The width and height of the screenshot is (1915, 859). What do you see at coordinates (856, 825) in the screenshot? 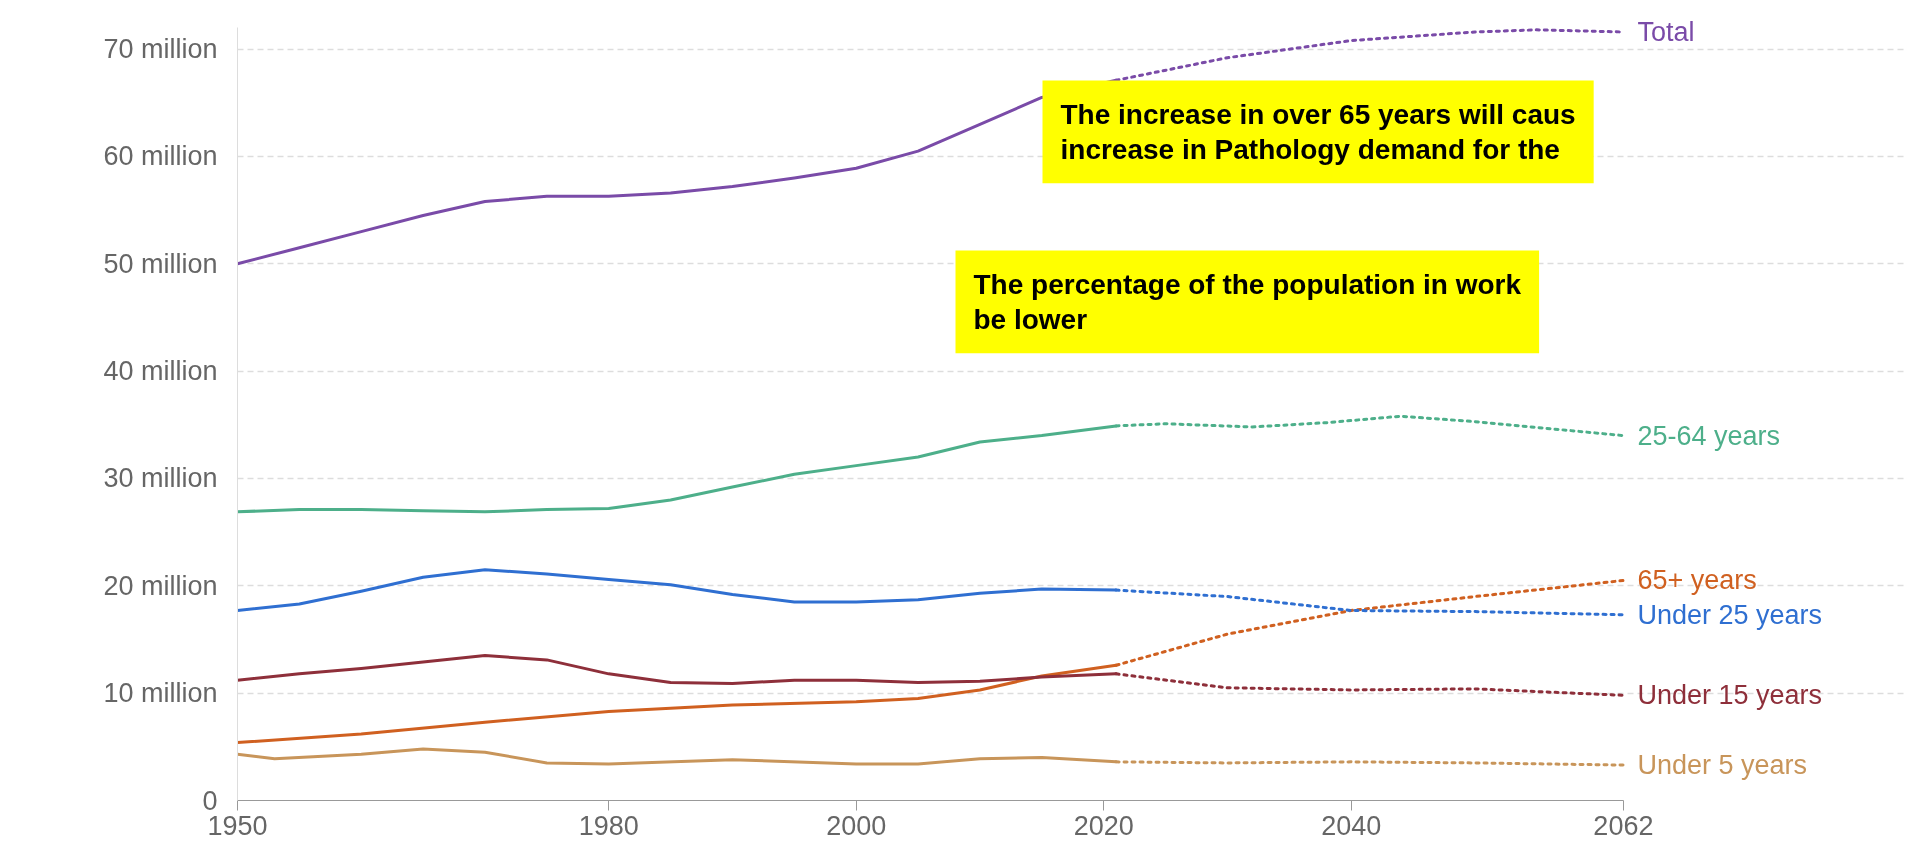
I see `x-tick-label: 2000` at bounding box center [856, 825].